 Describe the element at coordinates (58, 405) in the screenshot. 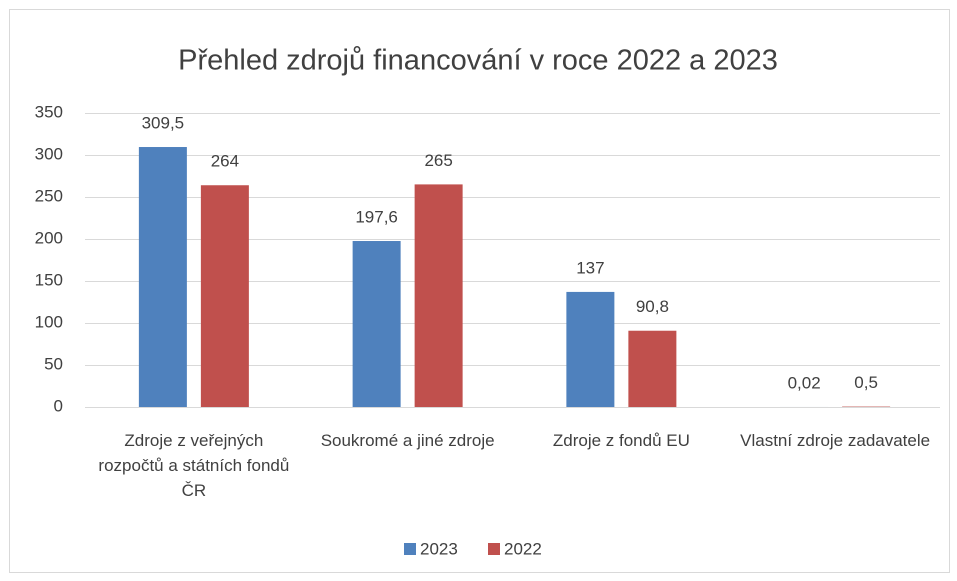

I see `y-tick-label: 0` at that location.